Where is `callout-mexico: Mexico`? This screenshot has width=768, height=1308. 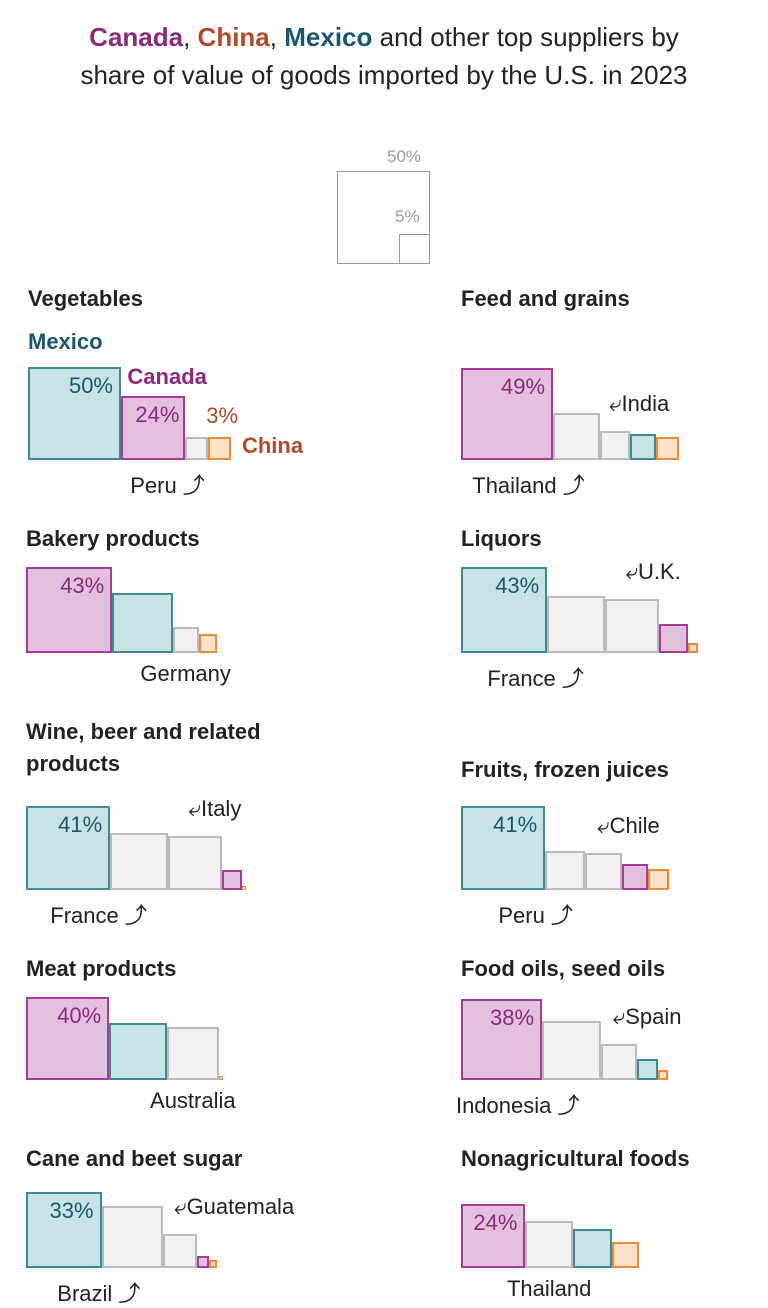
callout-mexico: Mexico is located at coordinates (65, 341).